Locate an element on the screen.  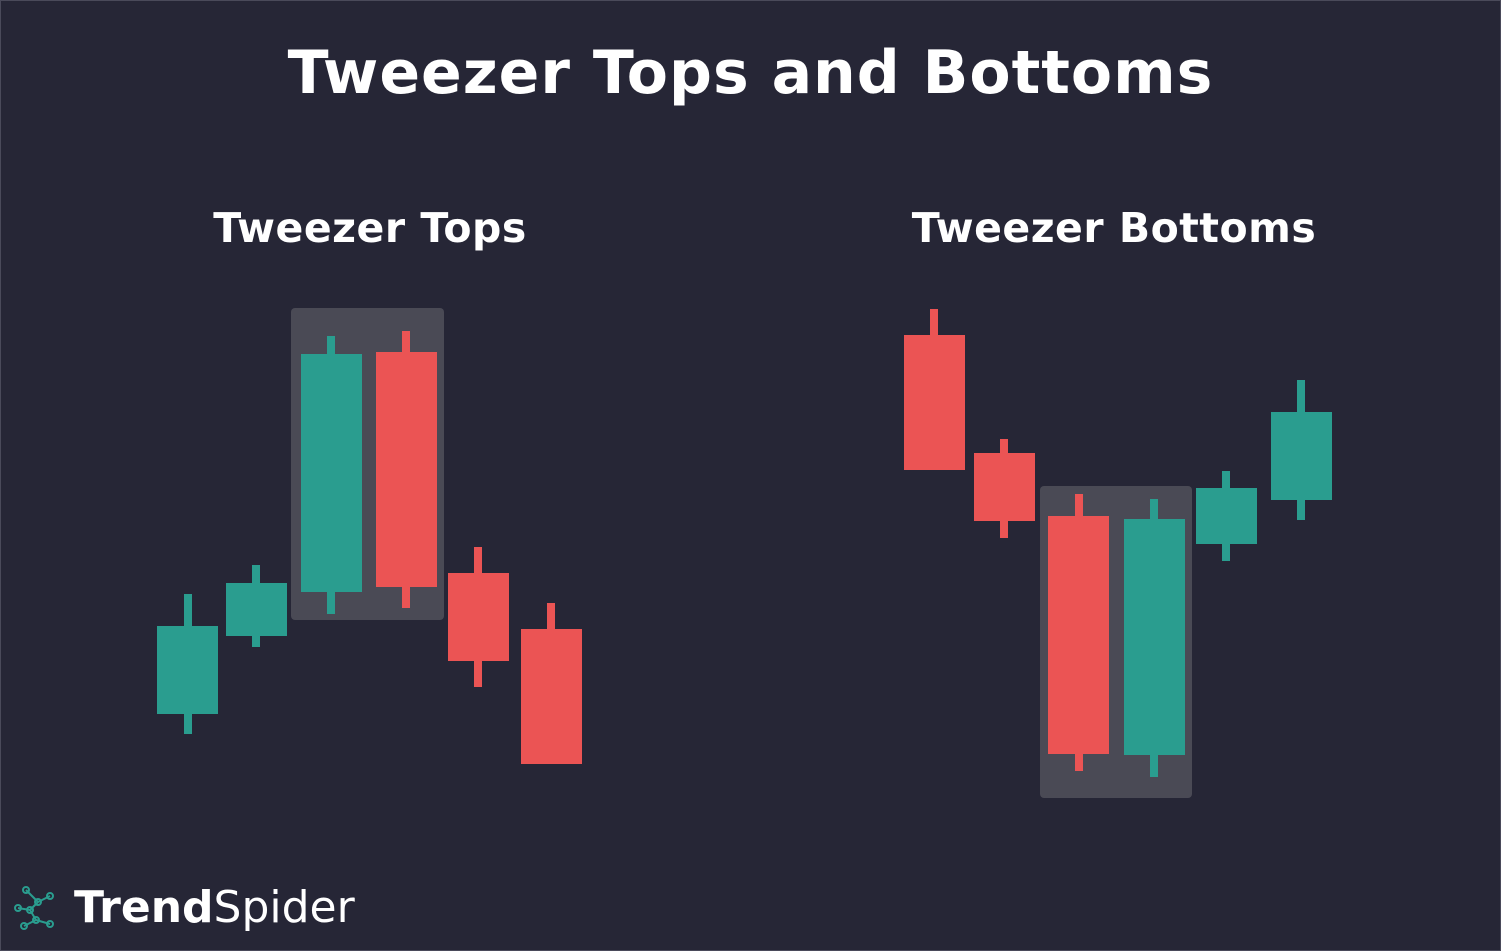
logo-name-light: Spider is located at coordinates (284, 907).